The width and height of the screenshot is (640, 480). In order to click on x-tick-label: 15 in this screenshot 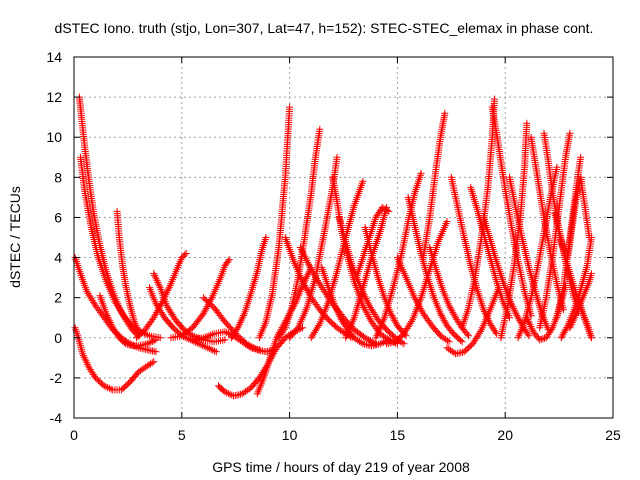, I will do `click(398, 435)`.